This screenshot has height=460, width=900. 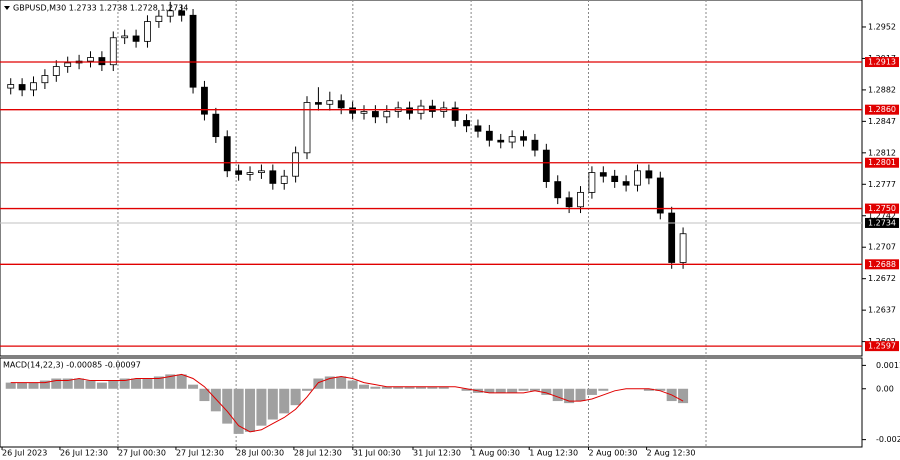 I want to click on macd-title: MACD(14,22,3) -0.00085 -0.00097, so click(x=72, y=365).